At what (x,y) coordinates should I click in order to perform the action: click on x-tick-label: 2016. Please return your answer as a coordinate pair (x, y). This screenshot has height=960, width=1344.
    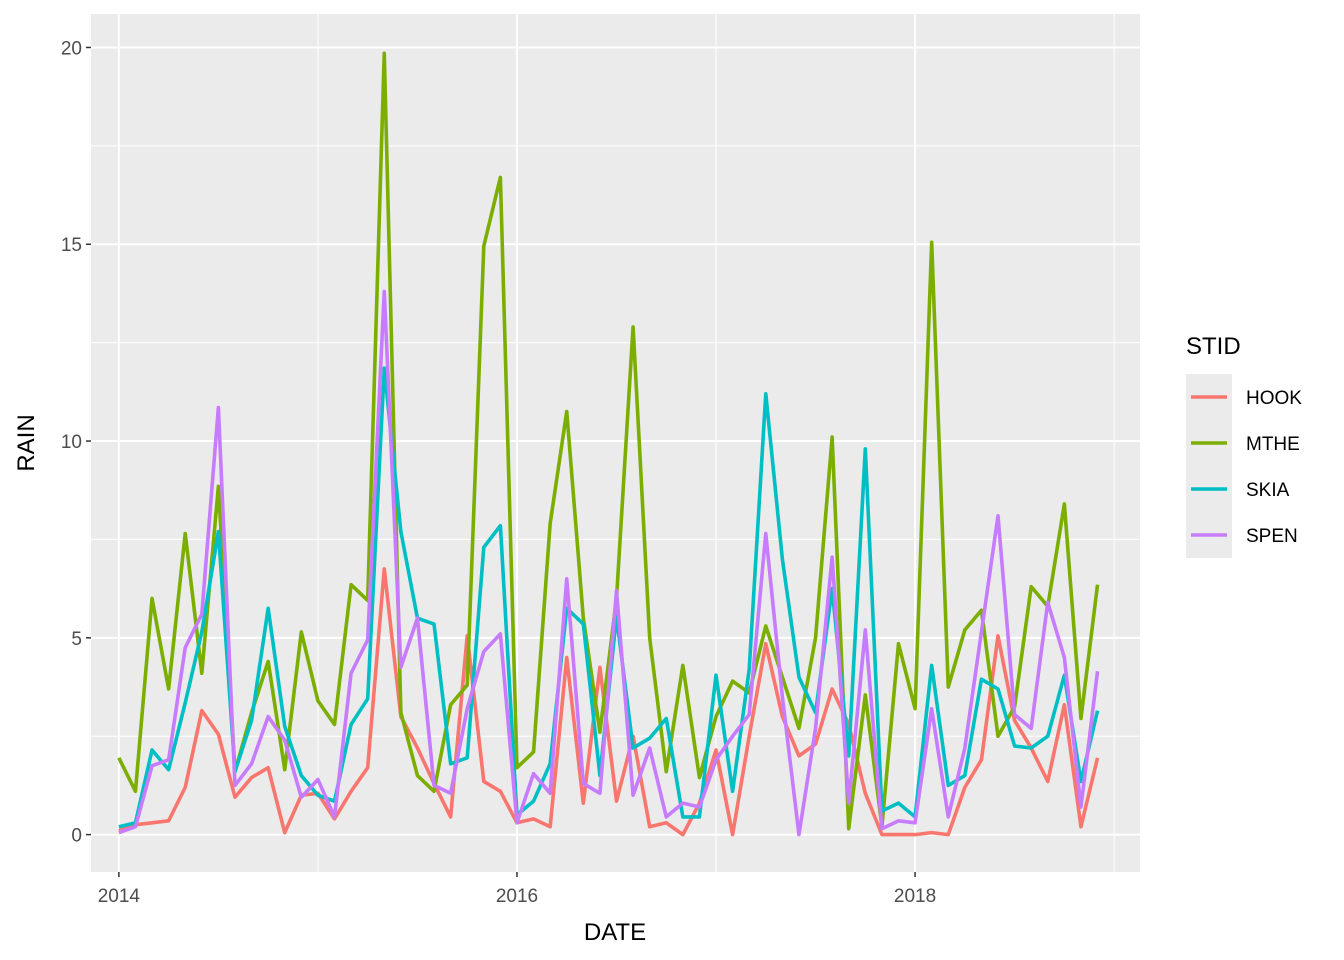
    Looking at the image, I should click on (517, 896).